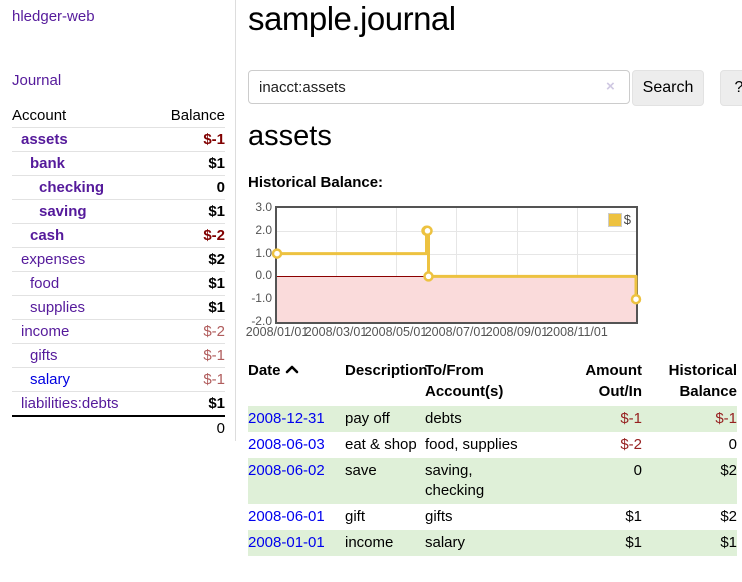 This screenshot has height=582, width=742. Describe the element at coordinates (118, 187) in the screenshot. I see `sidebar-account-row: checking 0` at that location.